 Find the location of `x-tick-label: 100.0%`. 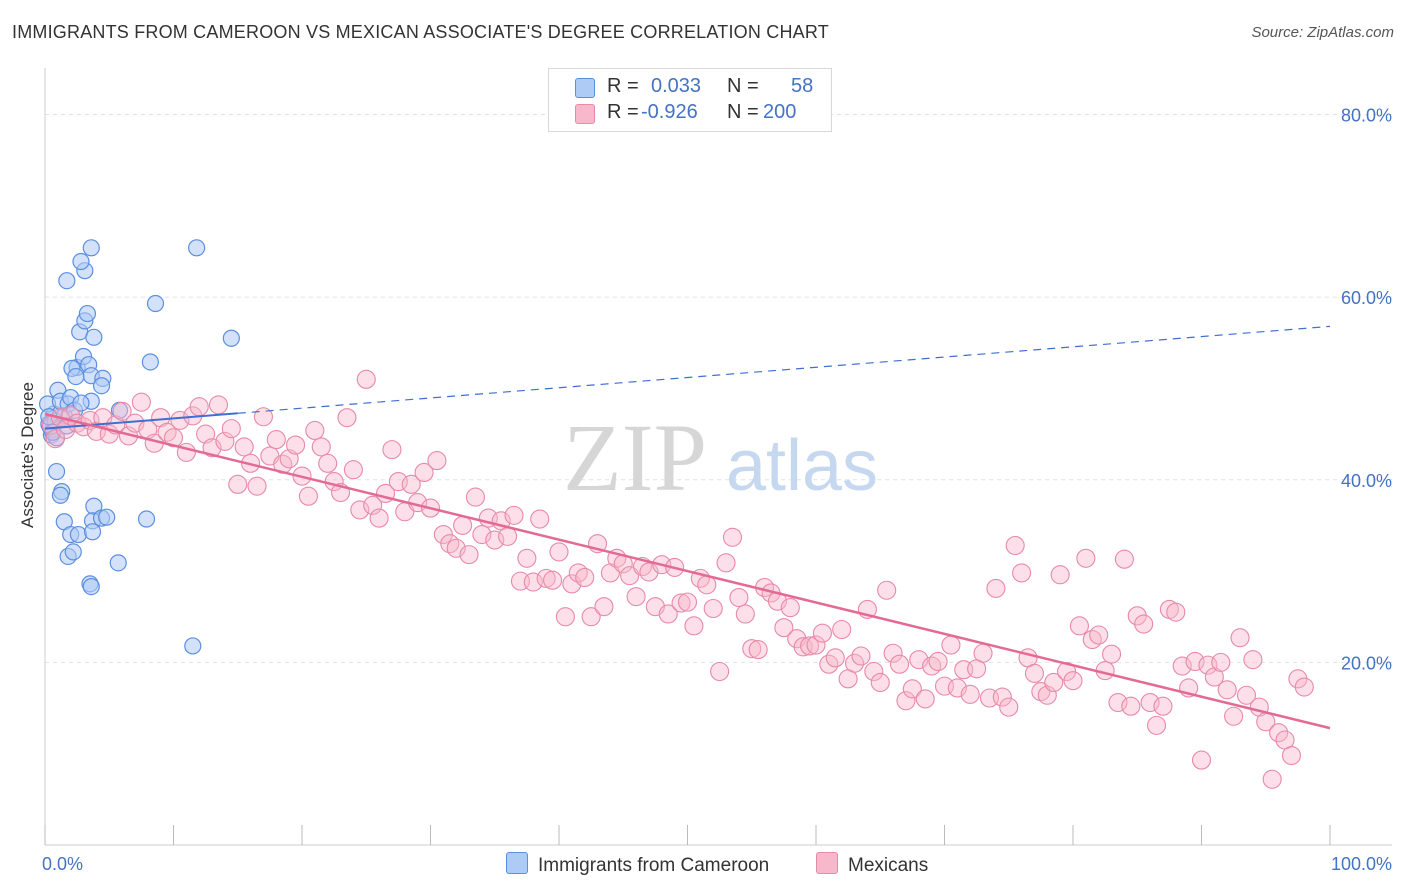

x-tick-label: 100.0% is located at coordinates (1361, 864).